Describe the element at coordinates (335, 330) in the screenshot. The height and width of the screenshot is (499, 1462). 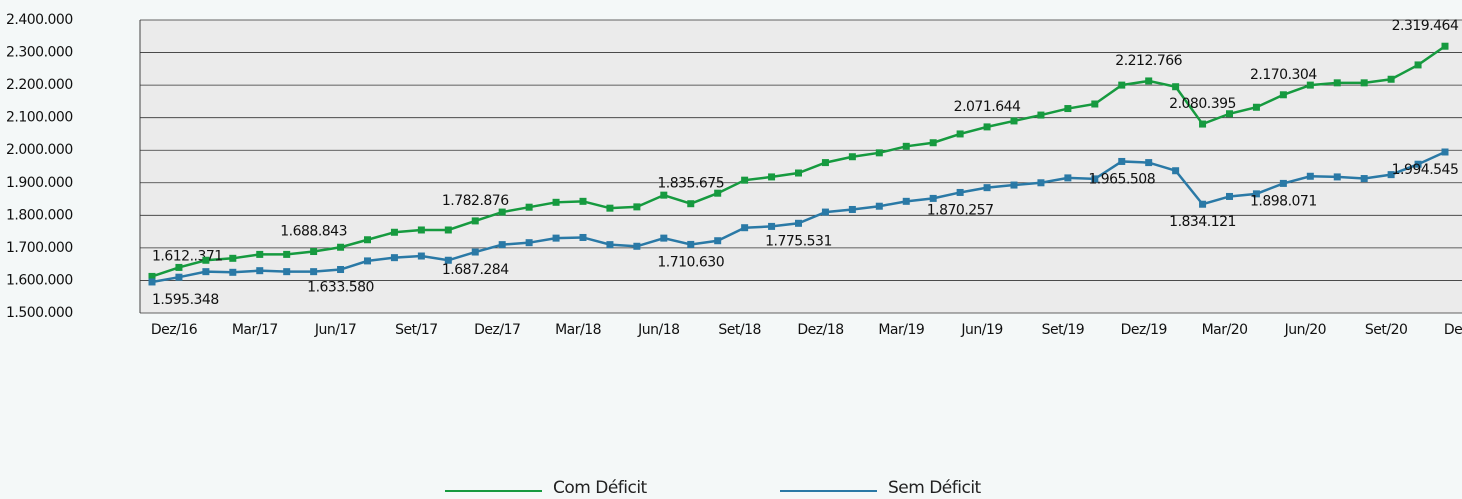
I see `x-tick-label: Jun/17` at that location.